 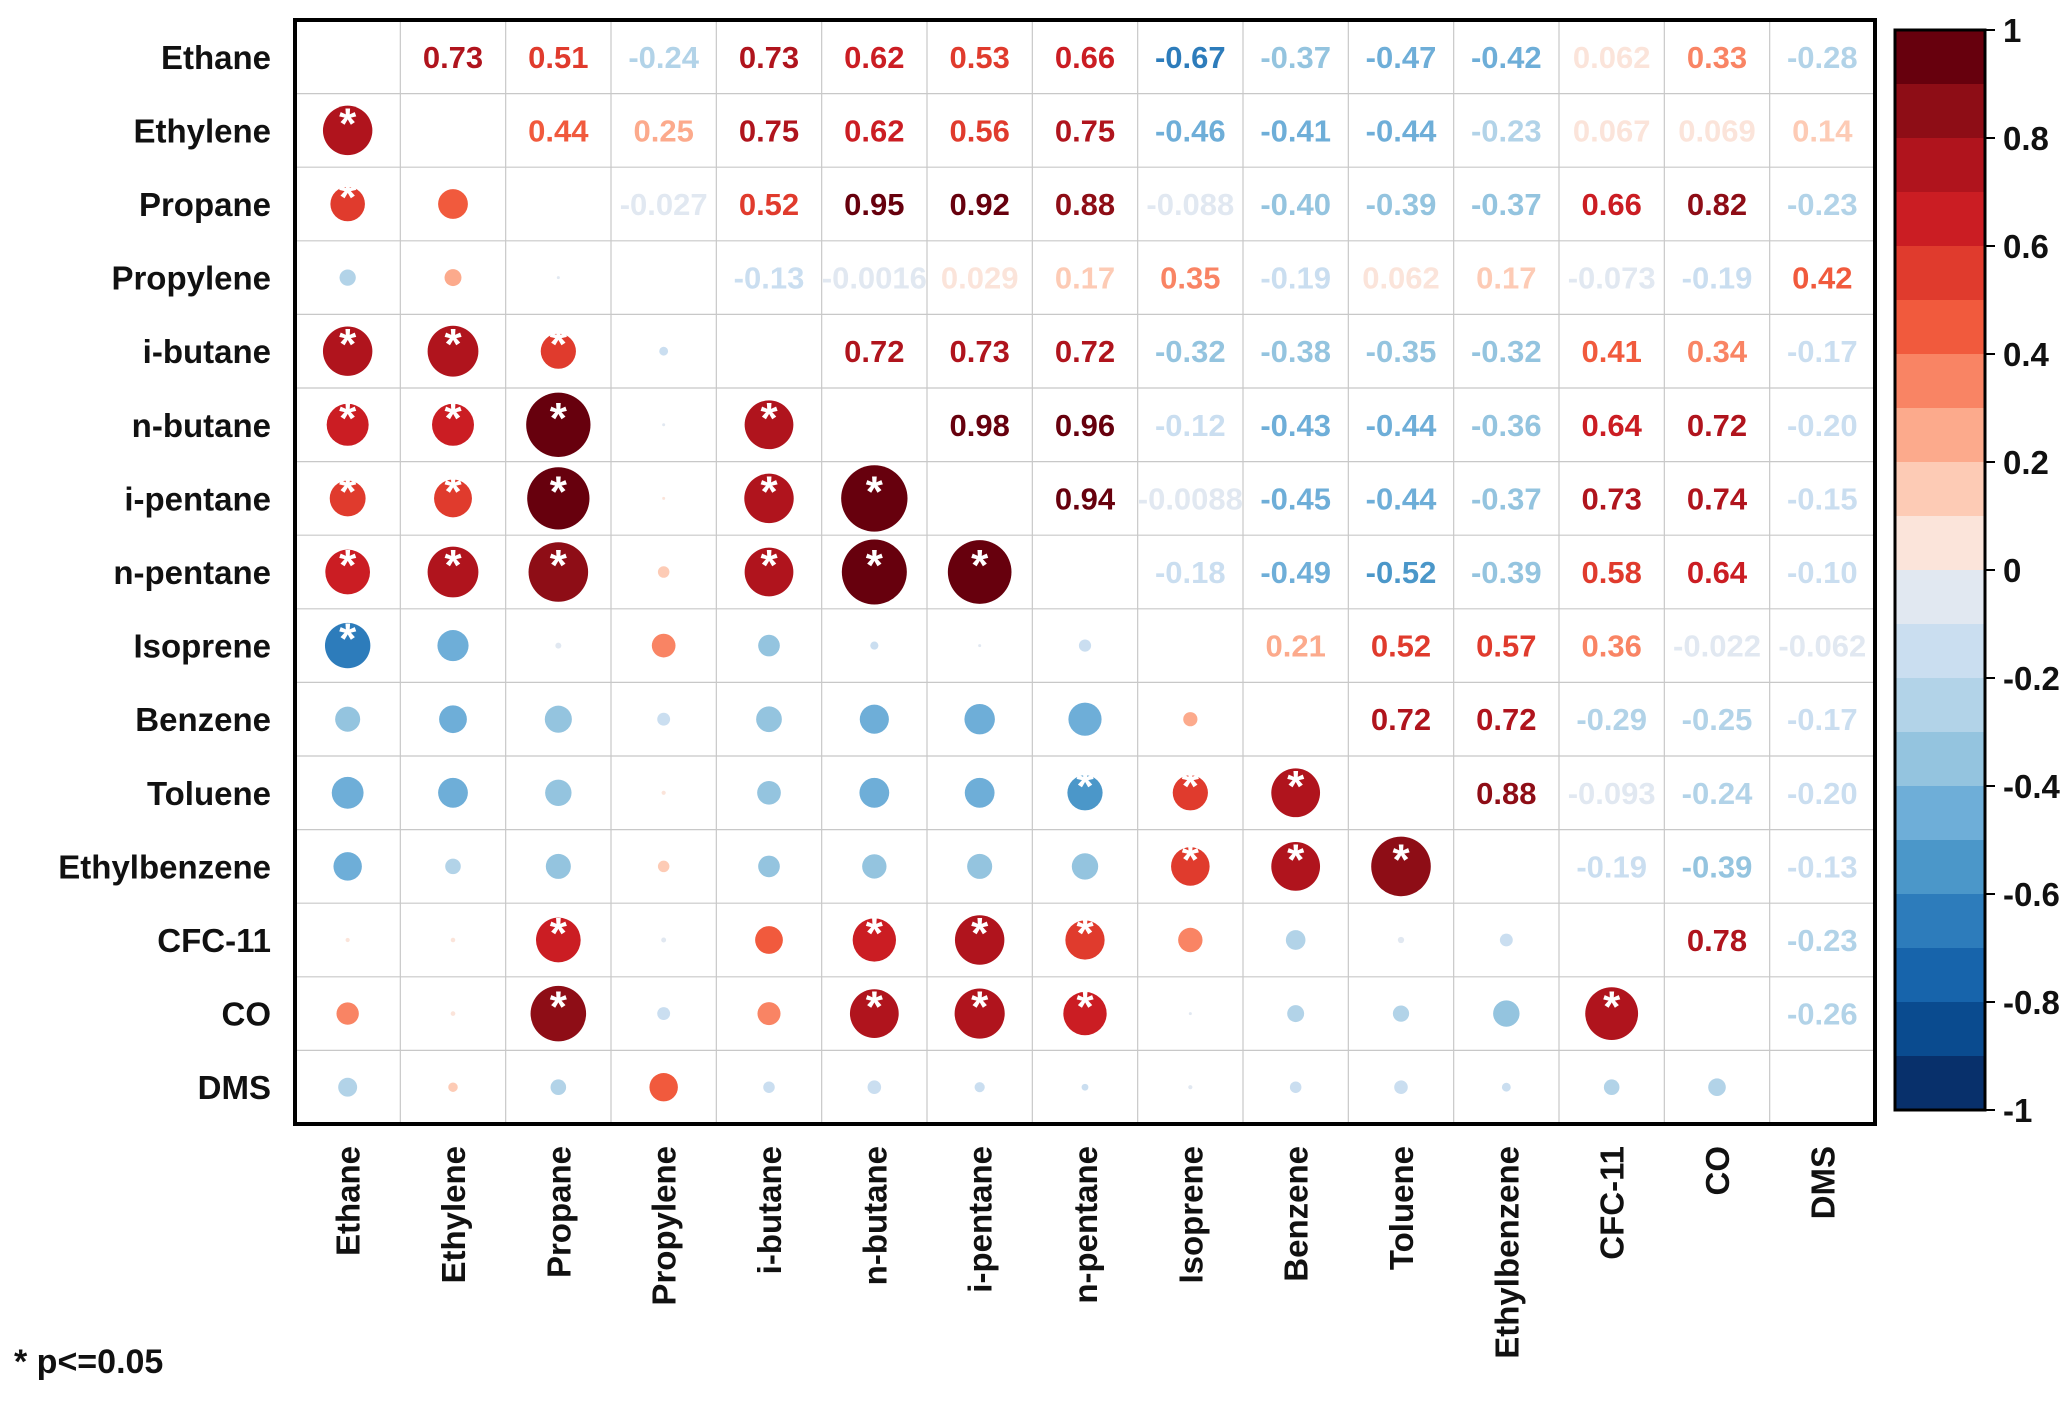 What do you see at coordinates (1190, 57) in the screenshot?
I see `cell-value-label: -0.67` at bounding box center [1190, 57].